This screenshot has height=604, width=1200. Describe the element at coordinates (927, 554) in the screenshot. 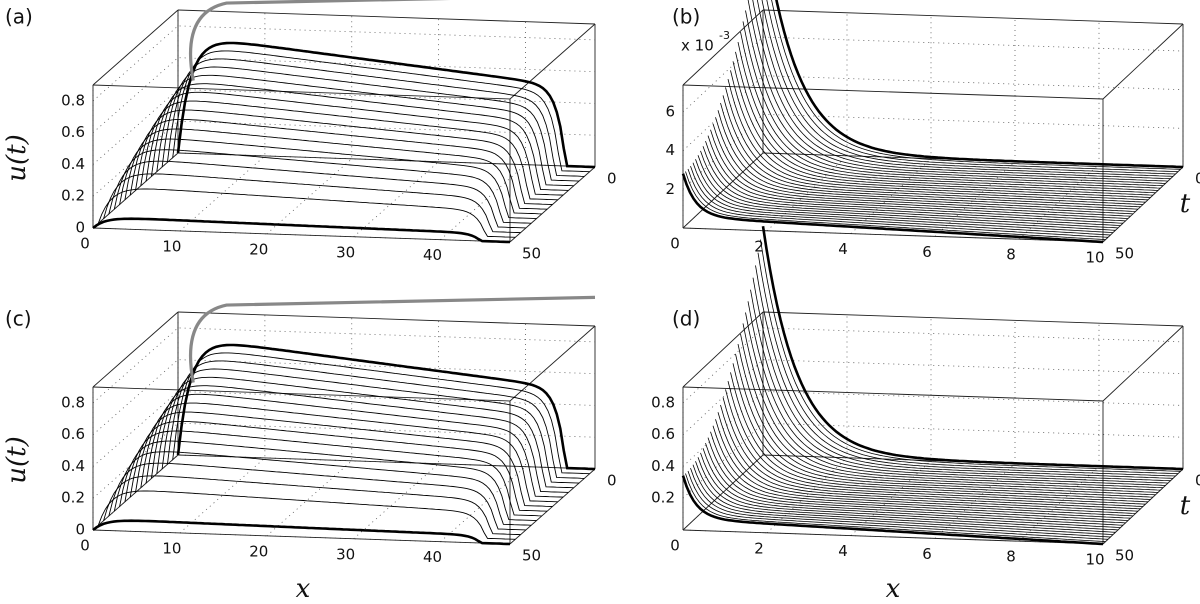

I see `x-tick-label: 6` at that location.